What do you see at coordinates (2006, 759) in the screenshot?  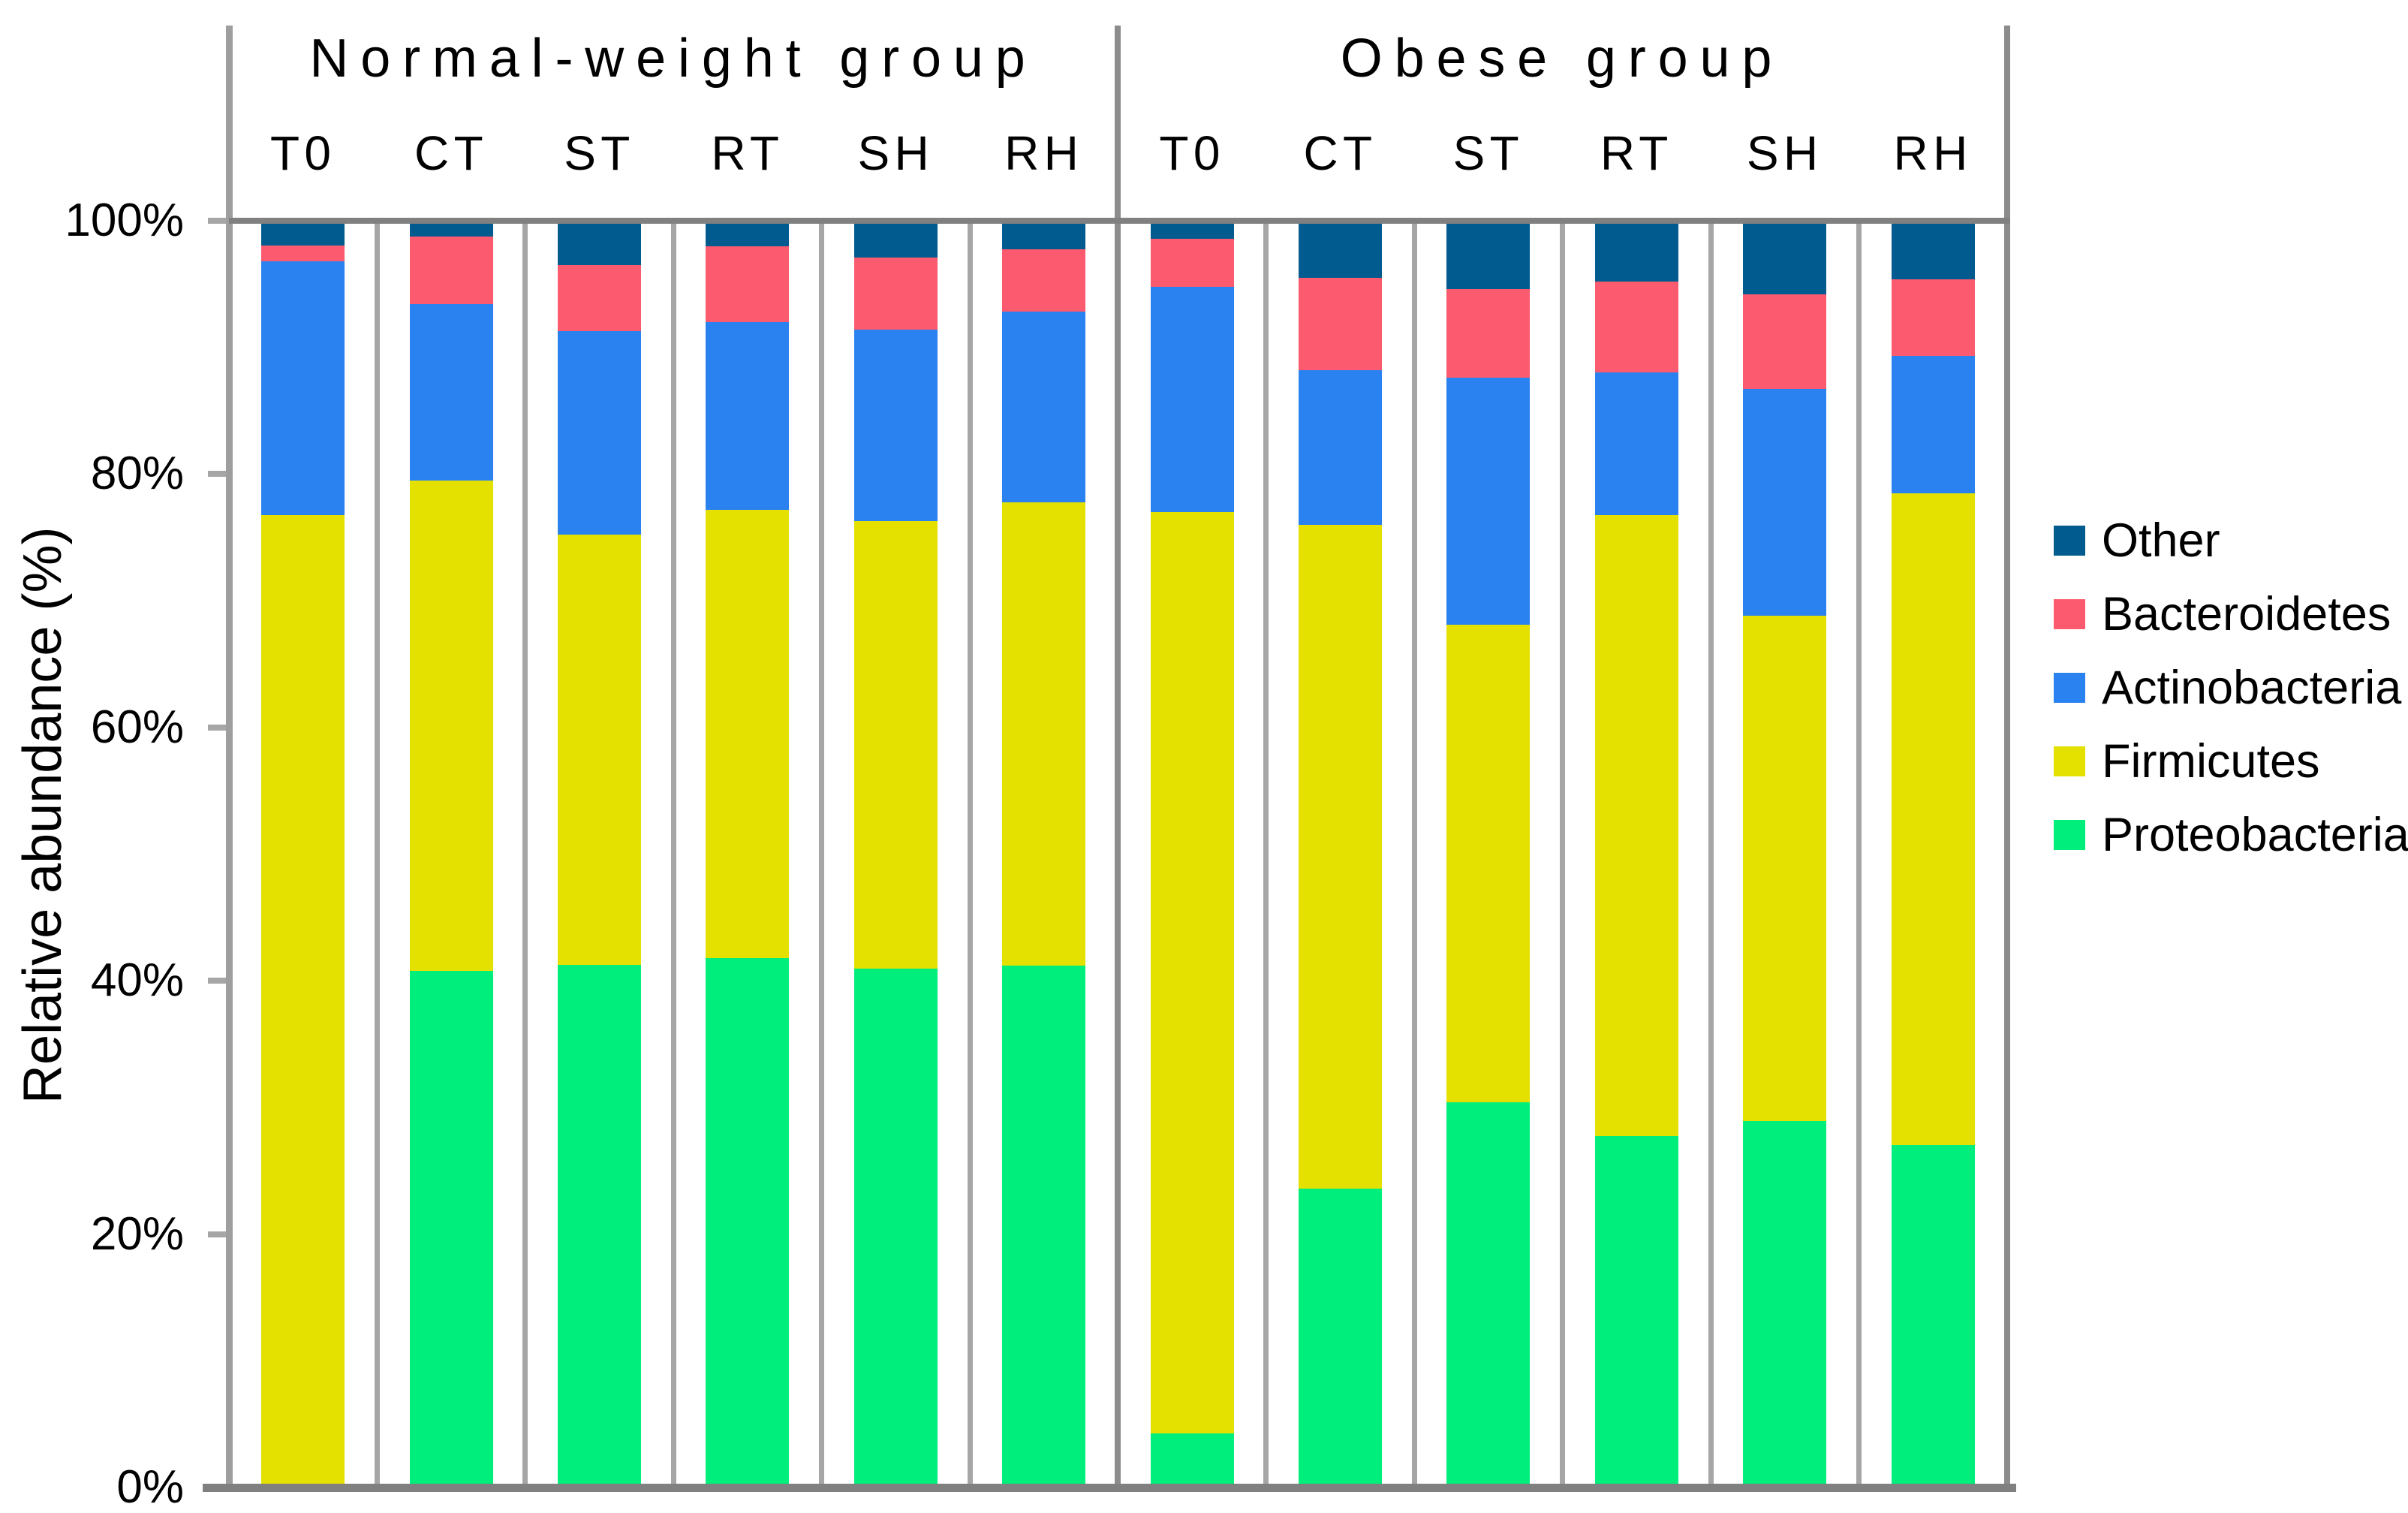 I see `plot-right-edge-line` at bounding box center [2006, 759].